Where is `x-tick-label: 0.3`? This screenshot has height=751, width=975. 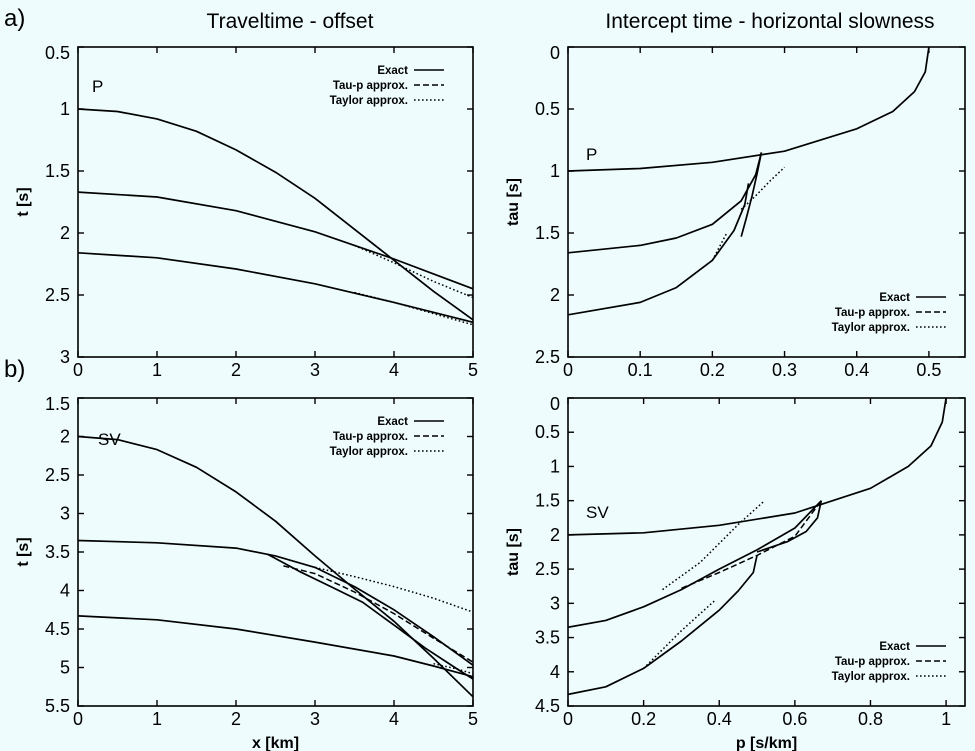 x-tick-label: 0.3 is located at coordinates (784, 370).